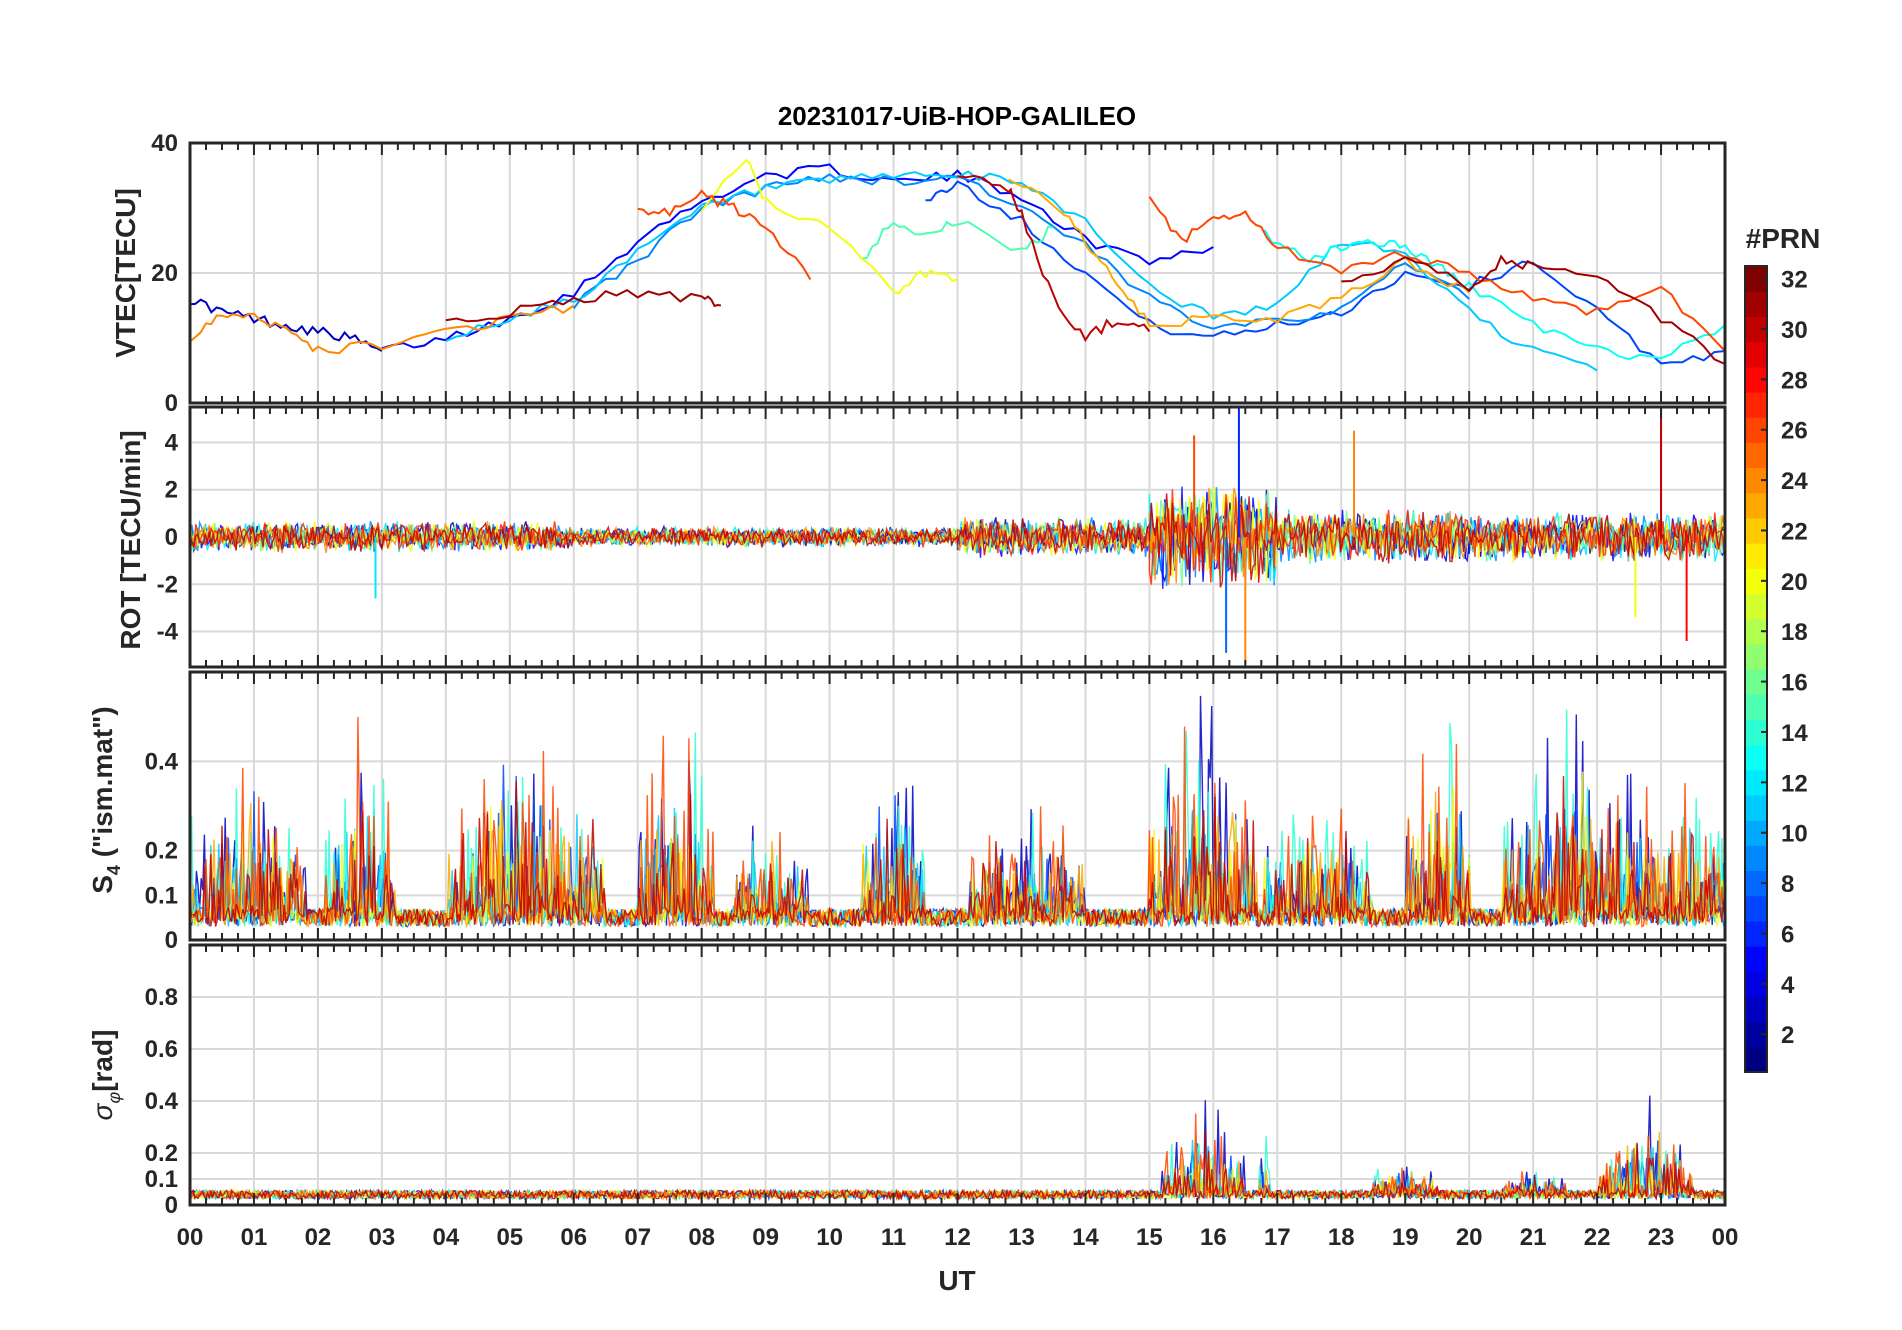 Image resolution: width=1902 pixels, height=1330 pixels. What do you see at coordinates (167, 584) in the screenshot?
I see `y-tick-label-rot: -2` at bounding box center [167, 584].